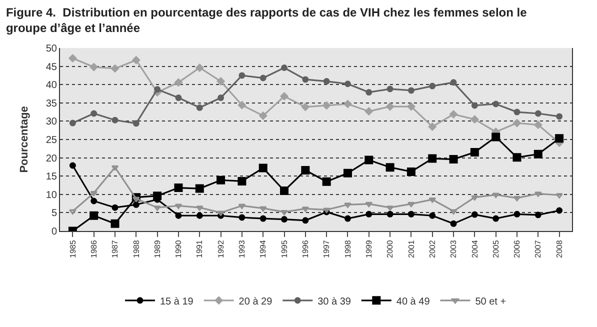  I want to click on legend-label: 30 à 39, so click(335, 302).